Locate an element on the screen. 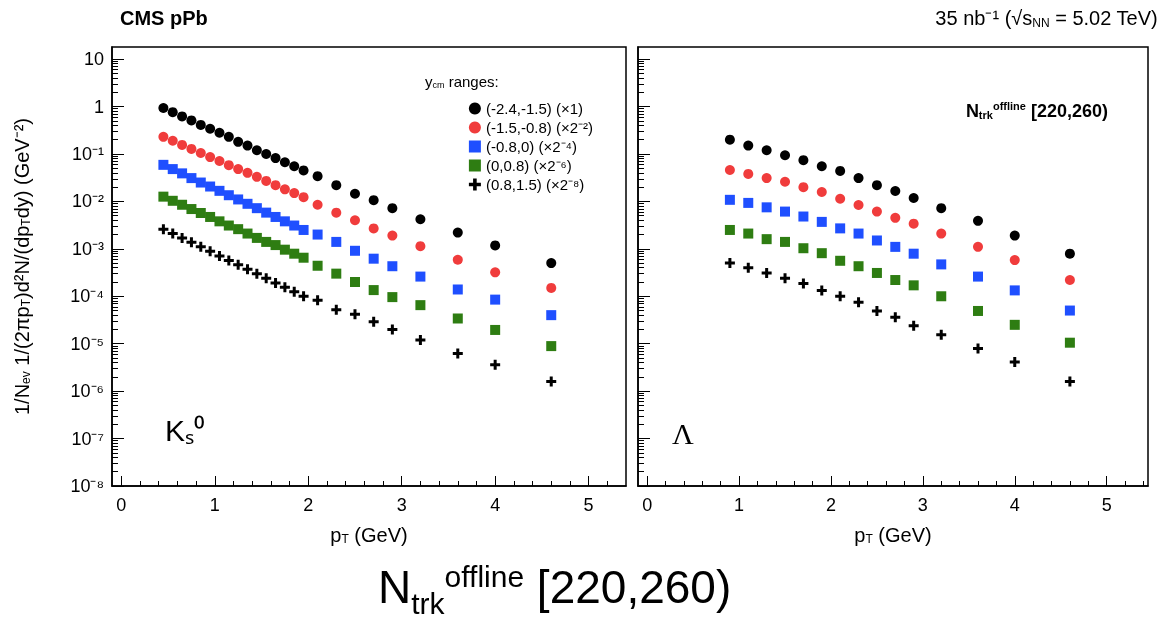 The height and width of the screenshot is (642, 1163). y-tick-label: 10⁻³ is located at coordinates (88, 248).